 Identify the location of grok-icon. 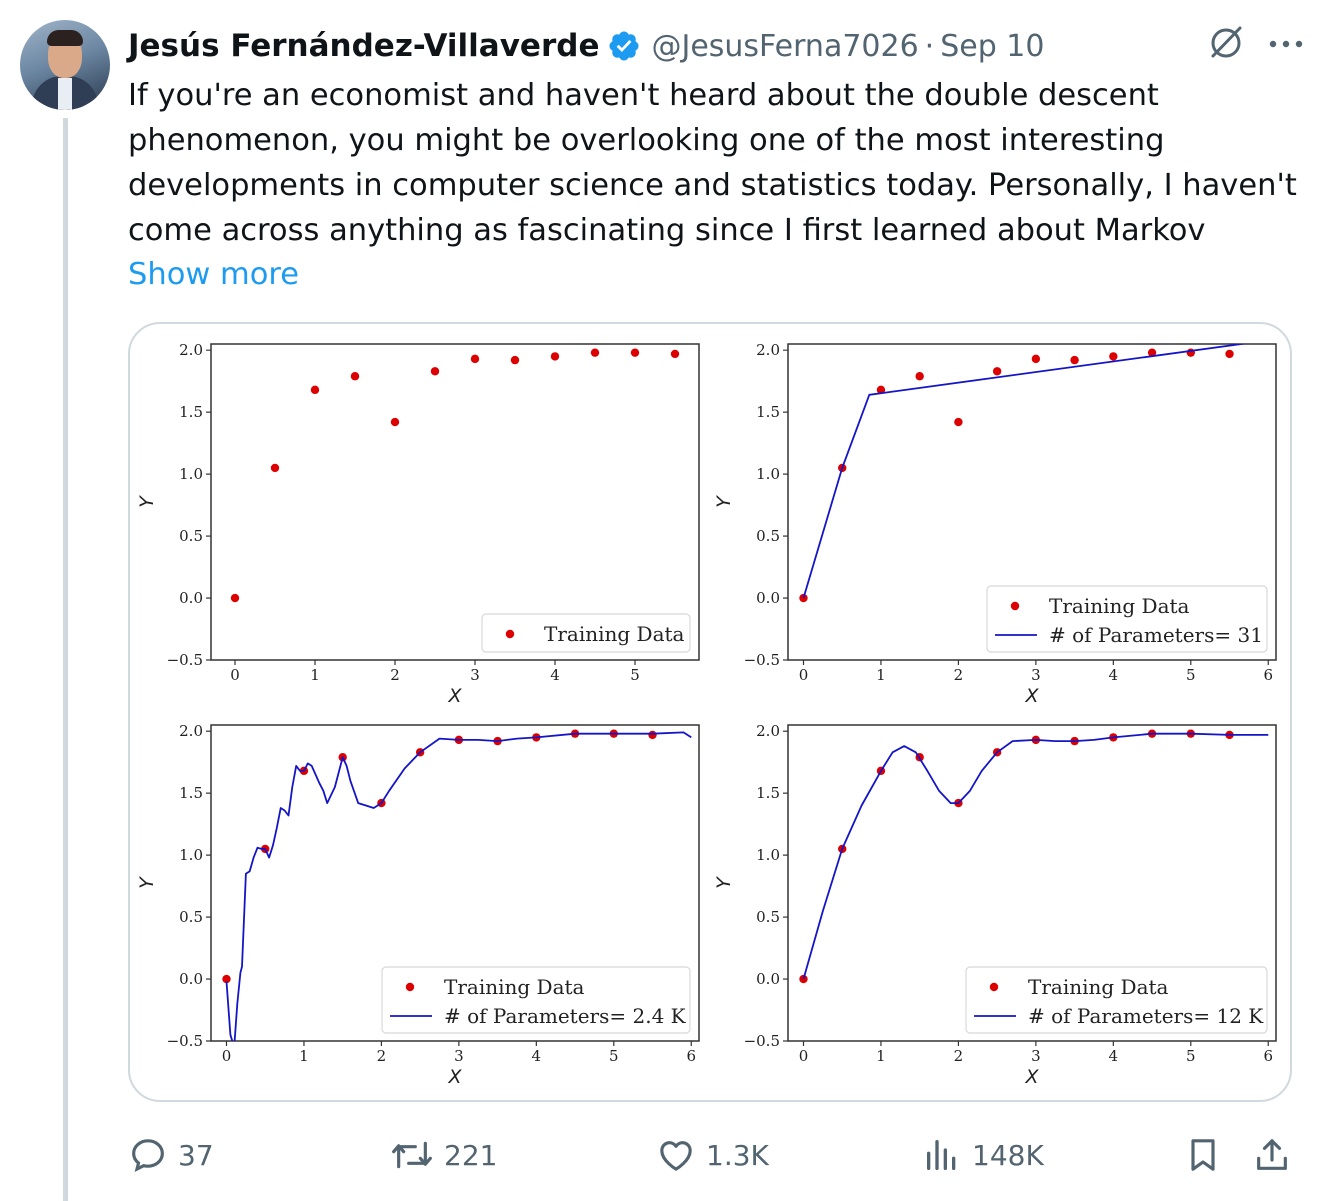
(1226, 44).